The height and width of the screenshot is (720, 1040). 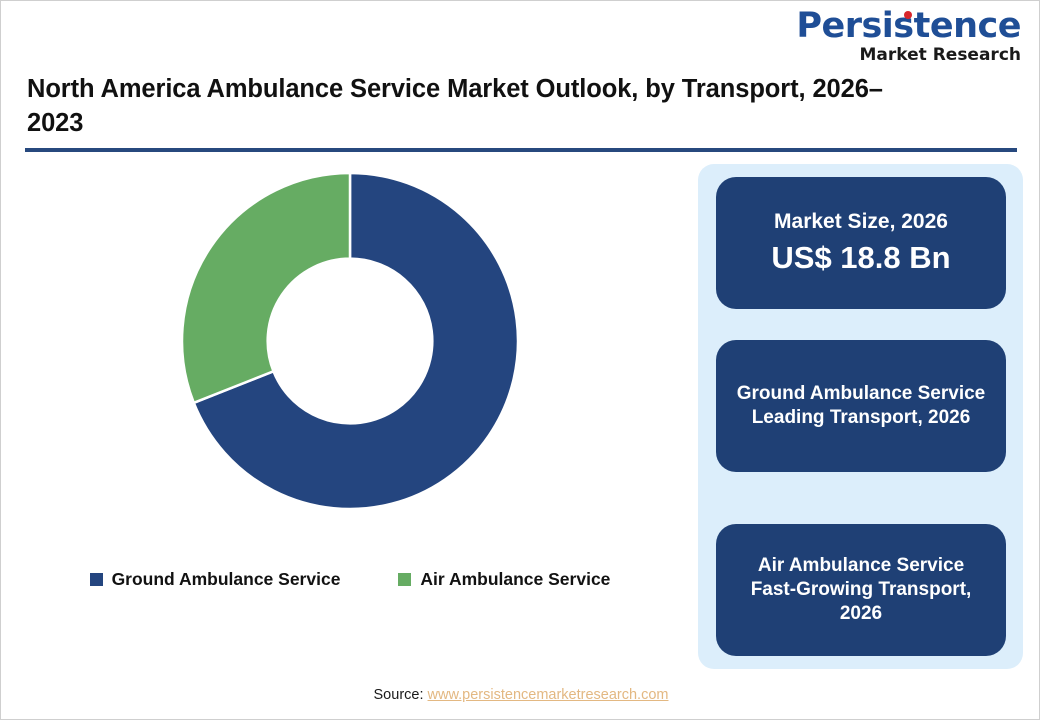 I want to click on legend-swatch-air, so click(x=405, y=579).